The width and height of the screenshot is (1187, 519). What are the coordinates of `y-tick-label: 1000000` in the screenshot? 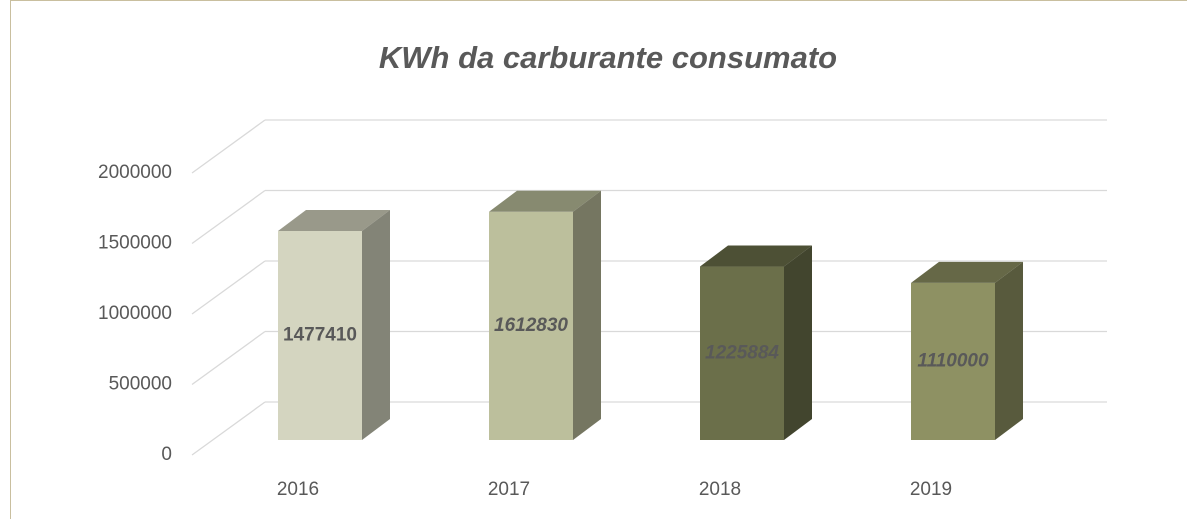 It's located at (135, 313).